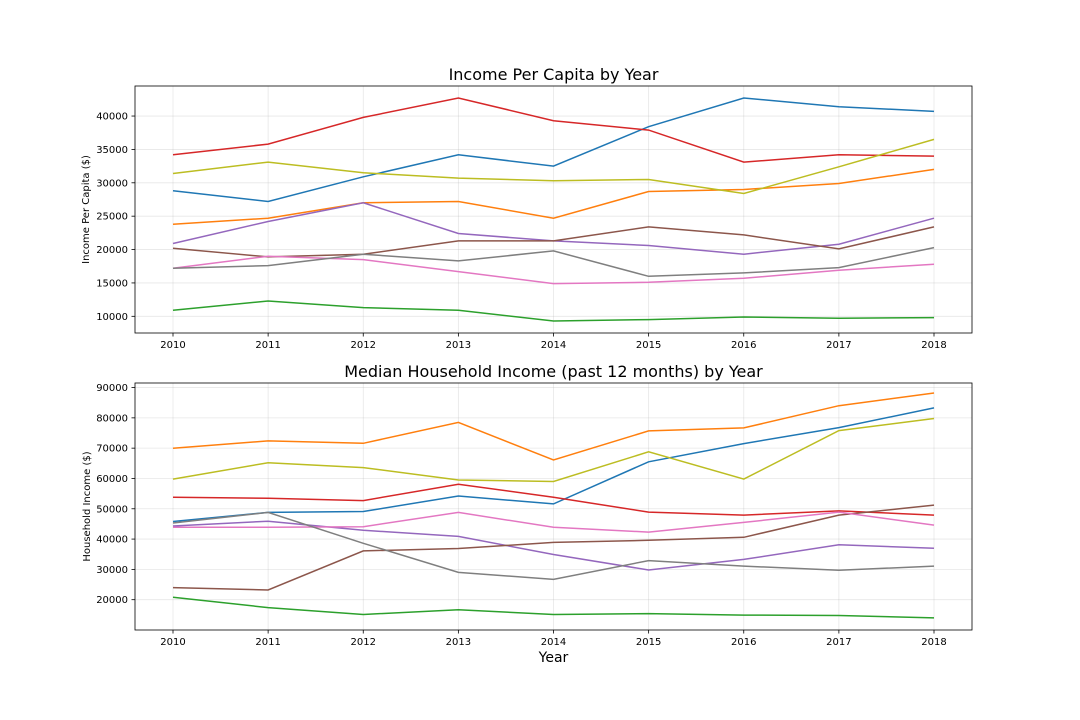 The image size is (1080, 720). What do you see at coordinates (112, 509) in the screenshot?
I see `y-tick-label: 50000` at bounding box center [112, 509].